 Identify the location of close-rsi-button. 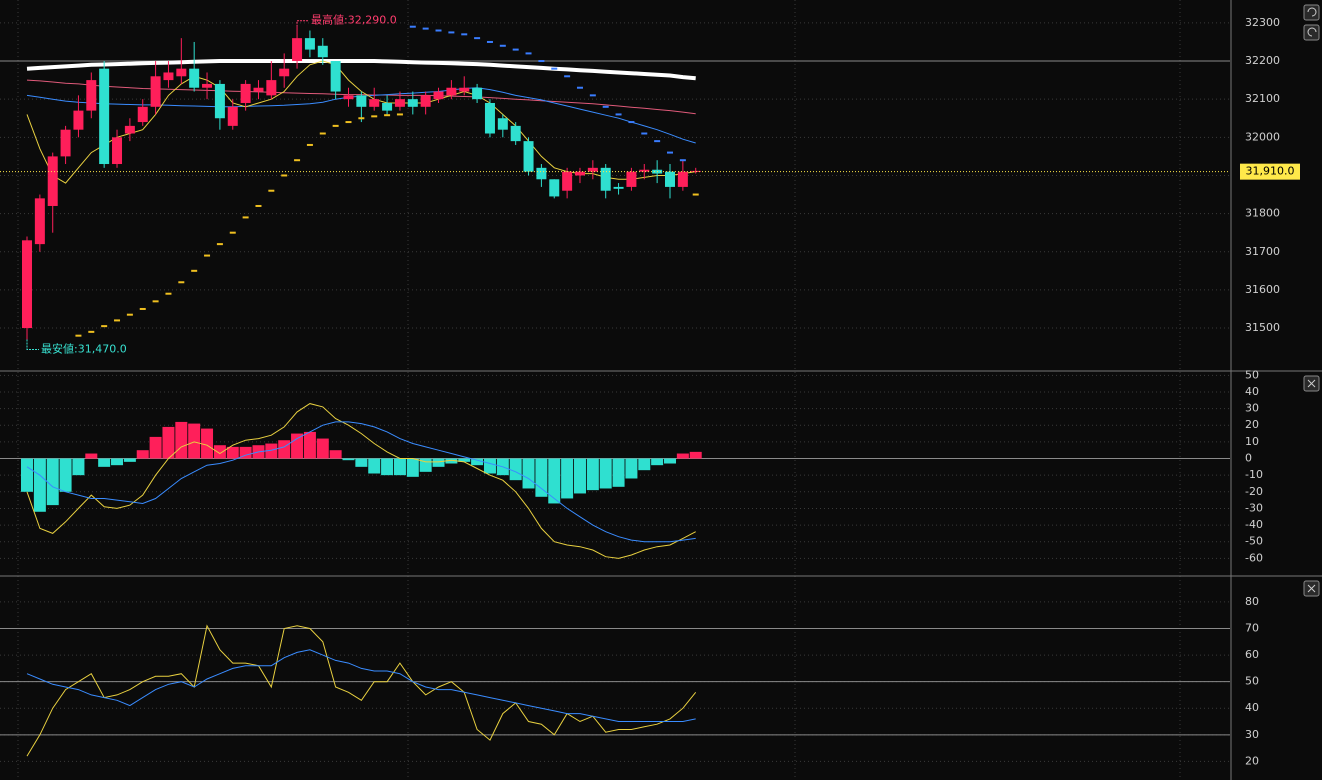
(1311, 588).